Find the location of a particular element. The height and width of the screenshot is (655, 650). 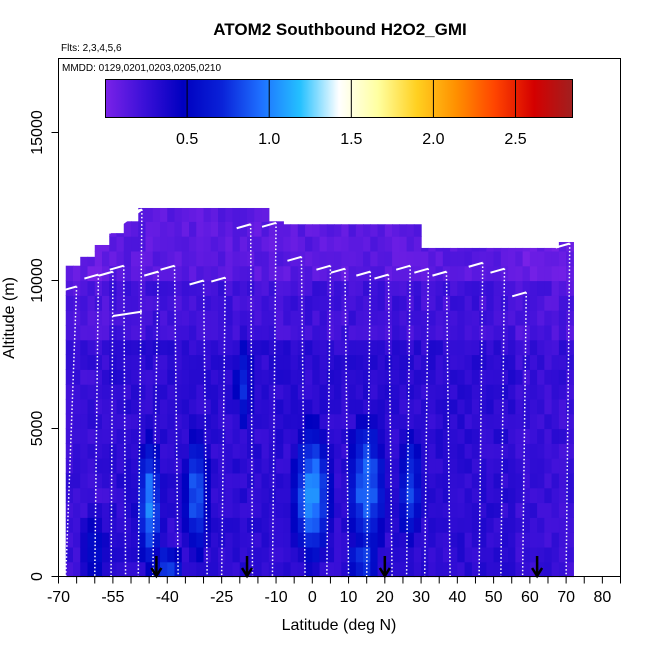

colorbar-frame is located at coordinates (339, 98).